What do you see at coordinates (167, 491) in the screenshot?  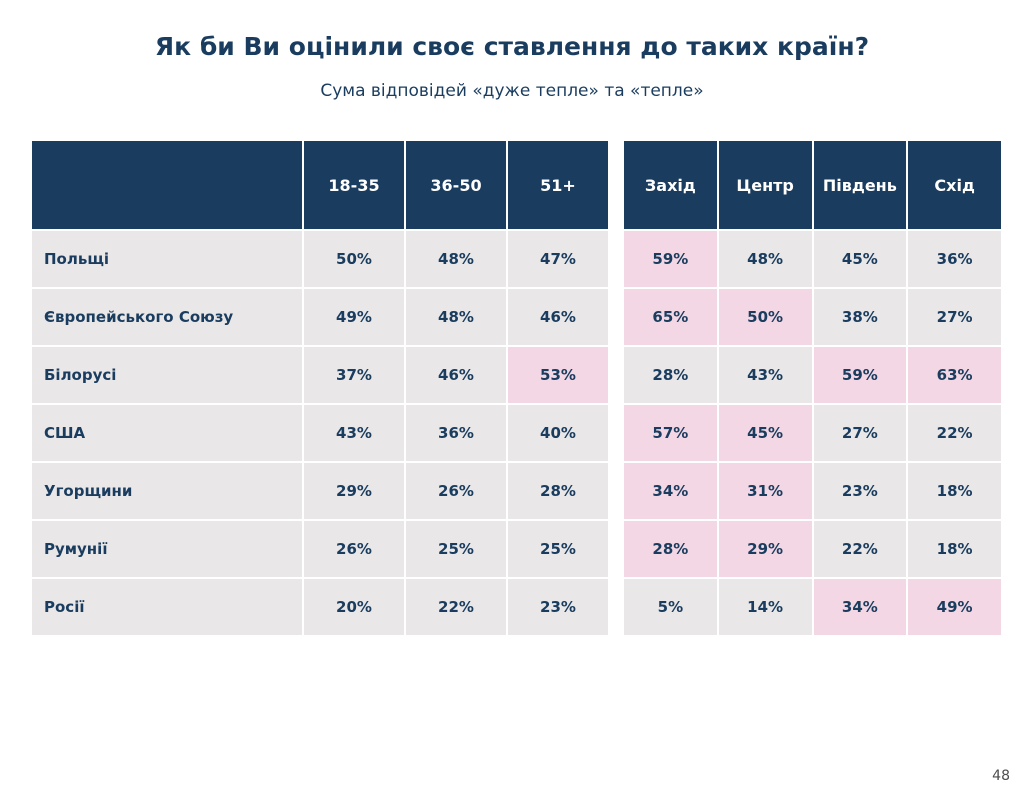 I see `row-label: Угорщини` at bounding box center [167, 491].